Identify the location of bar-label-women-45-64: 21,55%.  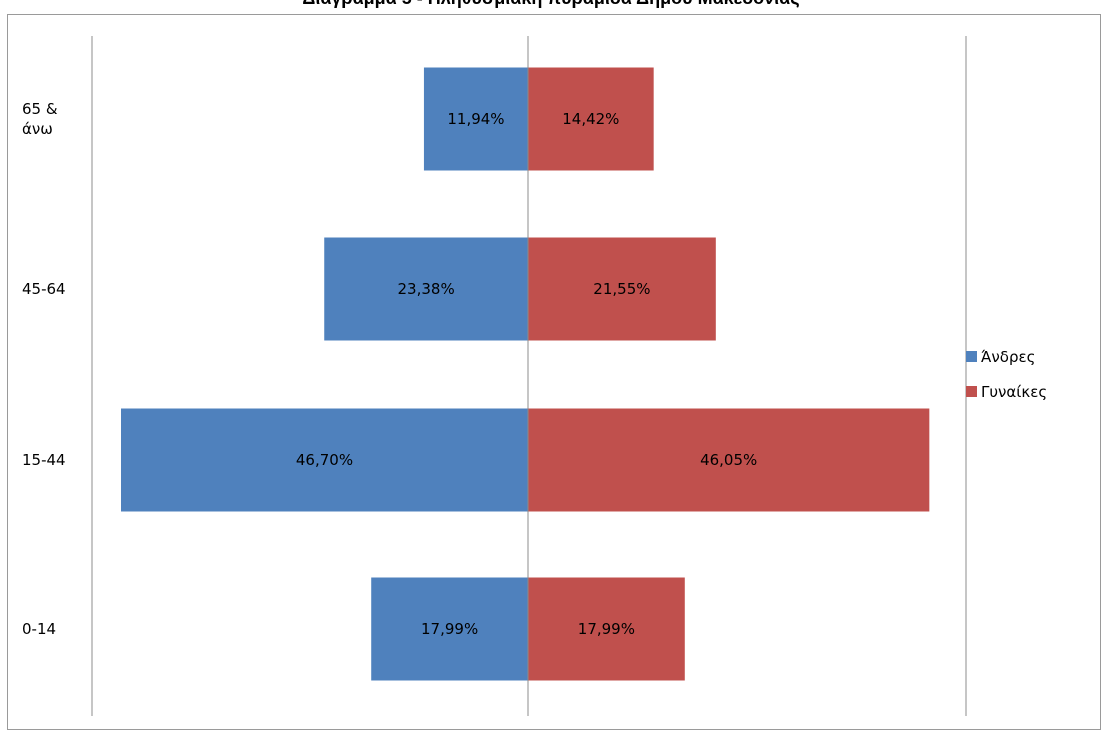
(621, 289).